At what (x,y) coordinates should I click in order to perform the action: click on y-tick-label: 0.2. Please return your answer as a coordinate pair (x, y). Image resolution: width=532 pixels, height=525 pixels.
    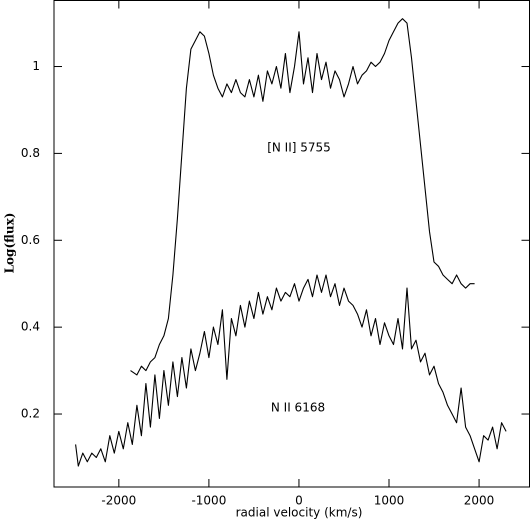
    Looking at the image, I should click on (30, 414).